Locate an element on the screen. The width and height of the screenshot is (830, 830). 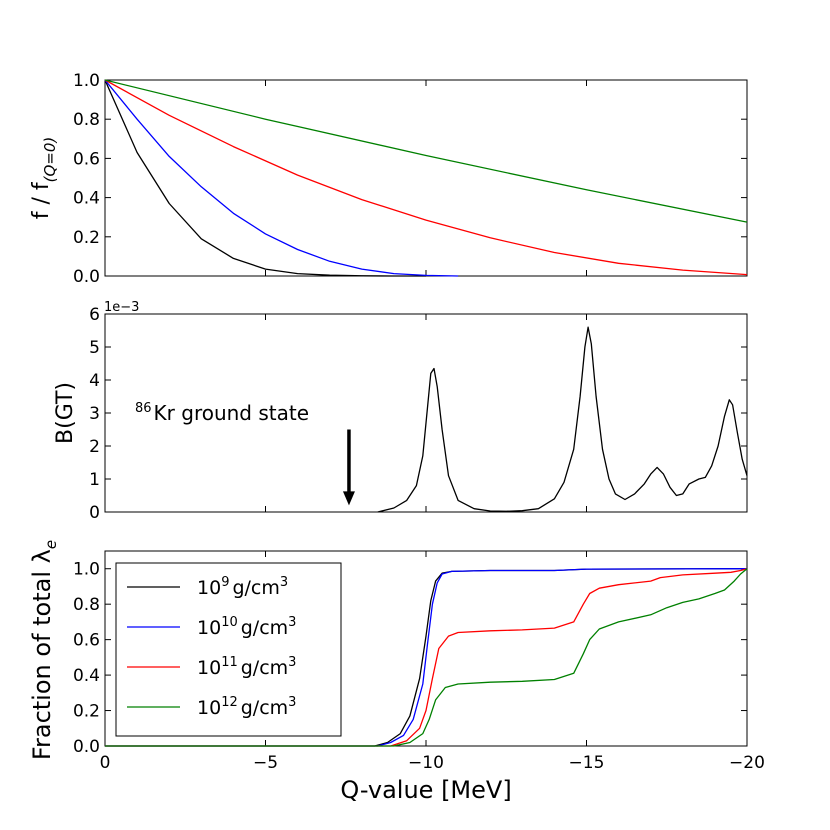
y-tick-label: 1 is located at coordinates (94, 480).